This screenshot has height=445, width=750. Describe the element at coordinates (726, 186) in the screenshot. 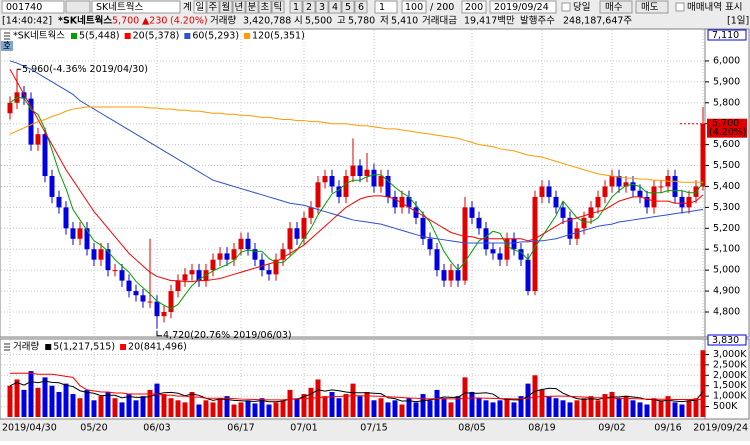

I see `y-tick-label: 5,400` at that location.